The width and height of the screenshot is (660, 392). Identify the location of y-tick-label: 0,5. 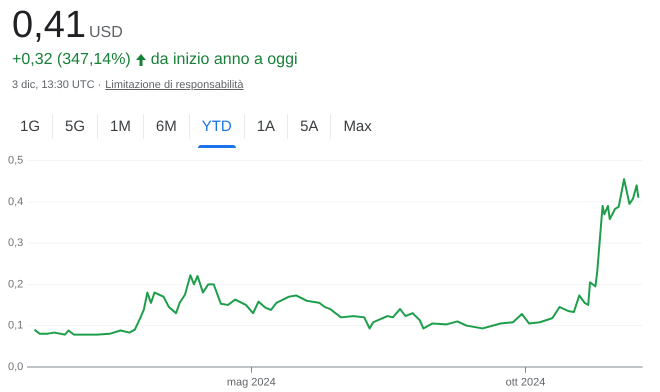
(16, 160).